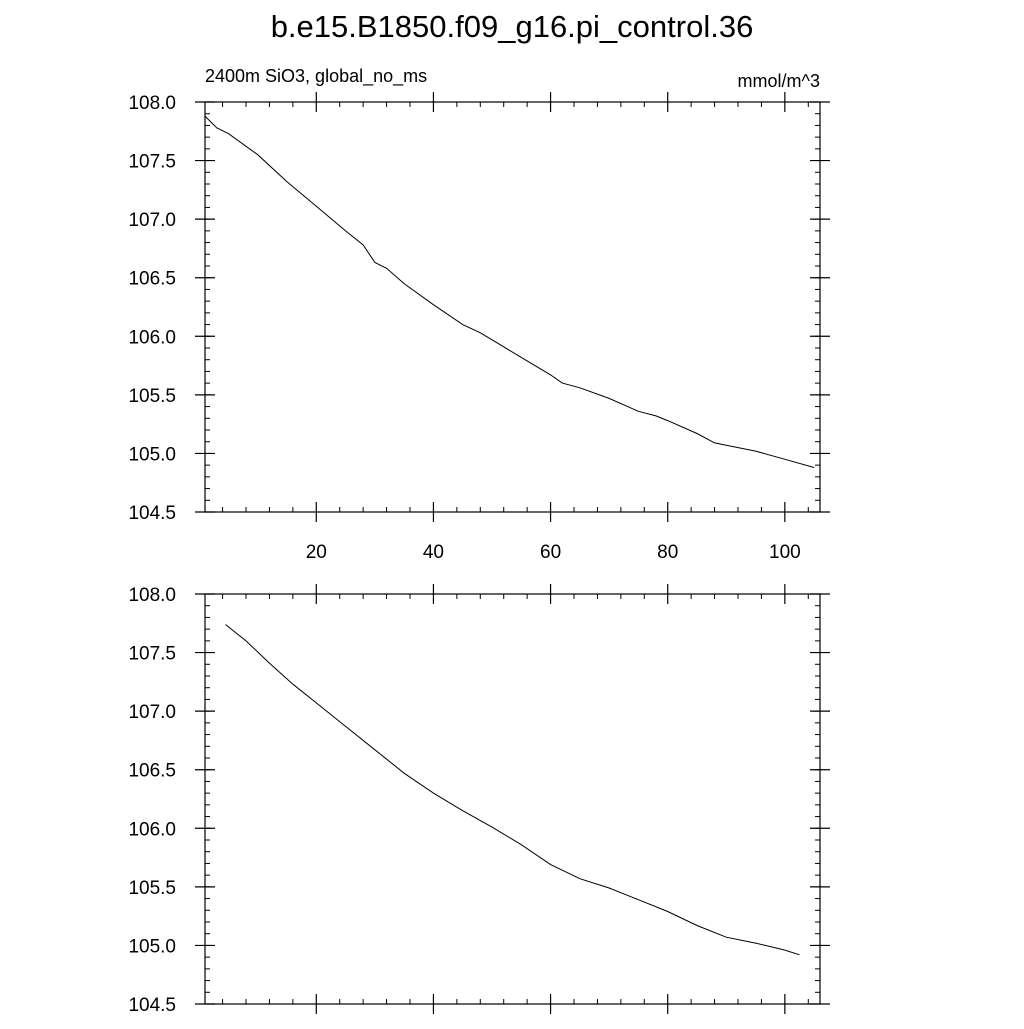 Image resolution: width=1024 pixels, height=1029 pixels. Describe the element at coordinates (667, 552) in the screenshot. I see `x-tick-label: 80` at that location.